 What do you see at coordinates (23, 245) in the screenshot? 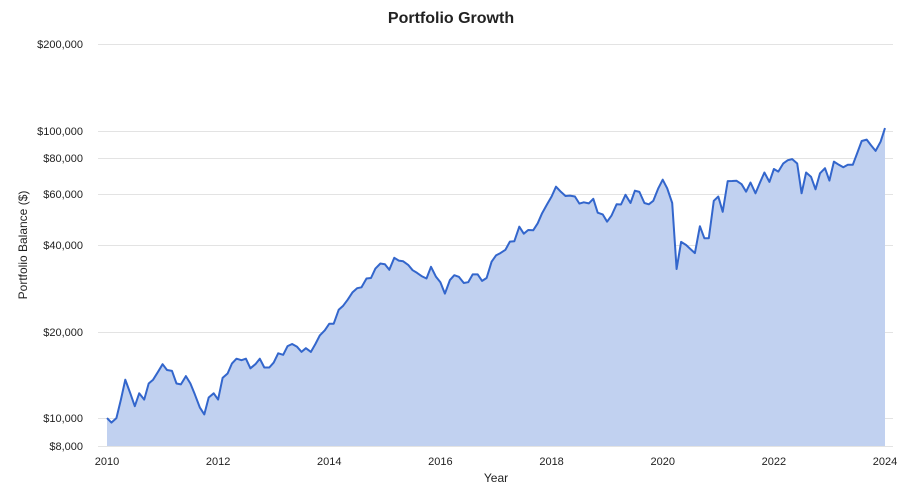
I see `y-axis-label: Portfolio Balance ($)` at bounding box center [23, 245].